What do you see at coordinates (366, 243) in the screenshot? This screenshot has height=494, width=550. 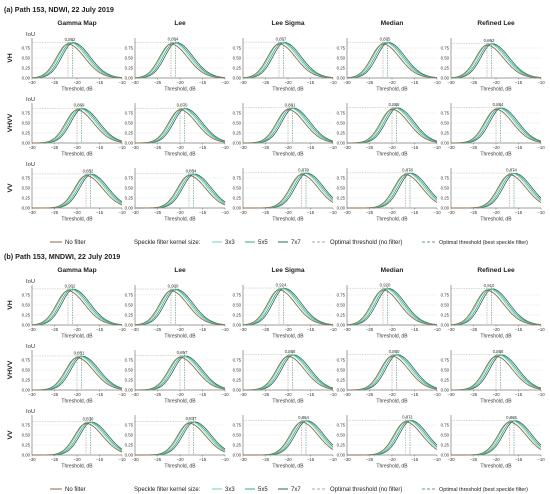 I see `legend-opt-nofilter: Optimal threshold (no filter)` at bounding box center [366, 243].